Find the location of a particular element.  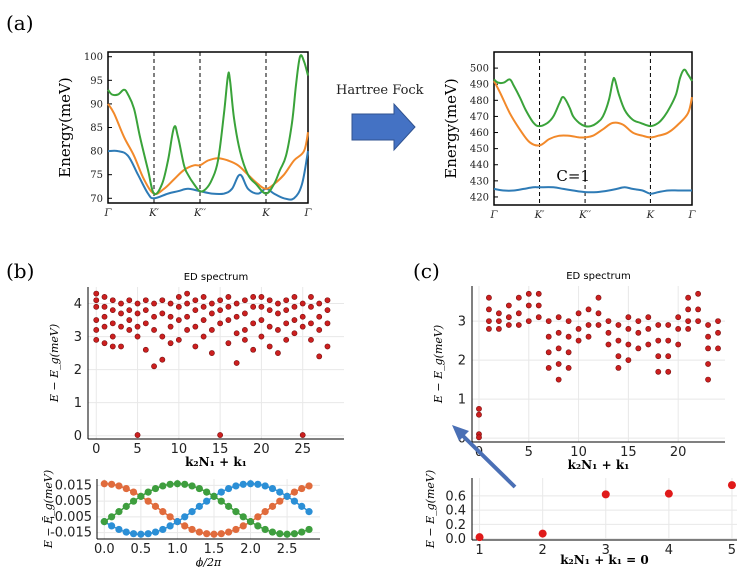

panel-label-c: (c) is located at coordinates (426, 271).